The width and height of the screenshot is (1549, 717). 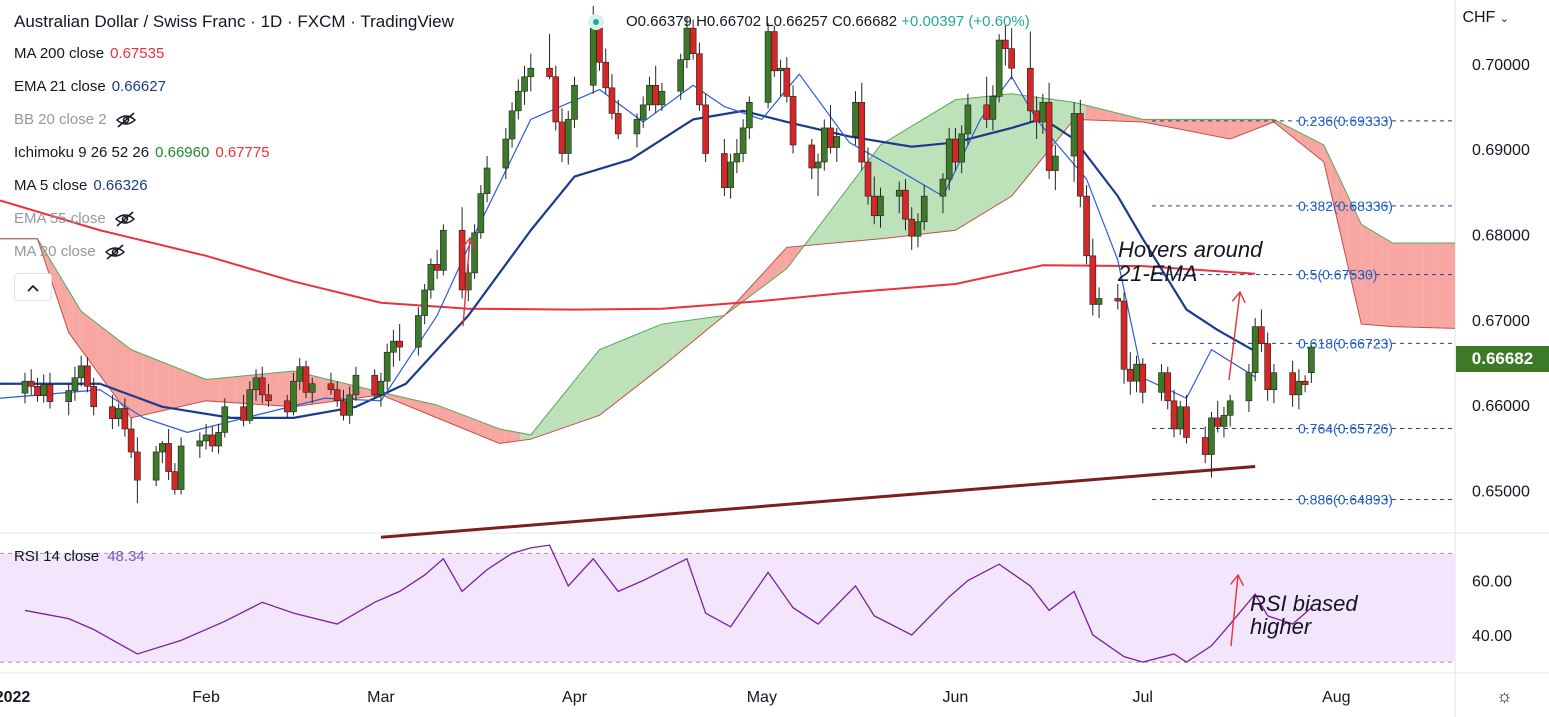 What do you see at coordinates (70, 251) in the screenshot?
I see `indicator-legend-row: MA 20 close` at bounding box center [70, 251].